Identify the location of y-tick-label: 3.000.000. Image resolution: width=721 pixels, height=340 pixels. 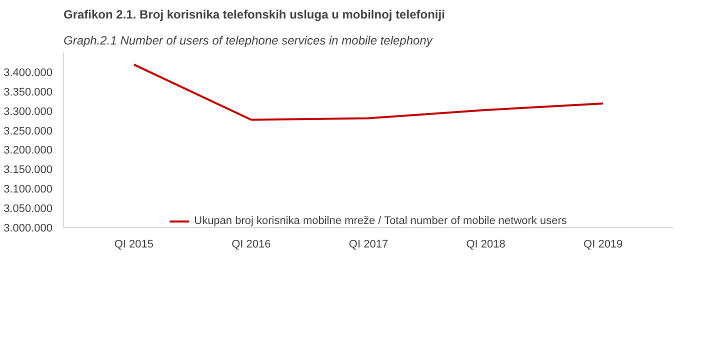
(28, 228).